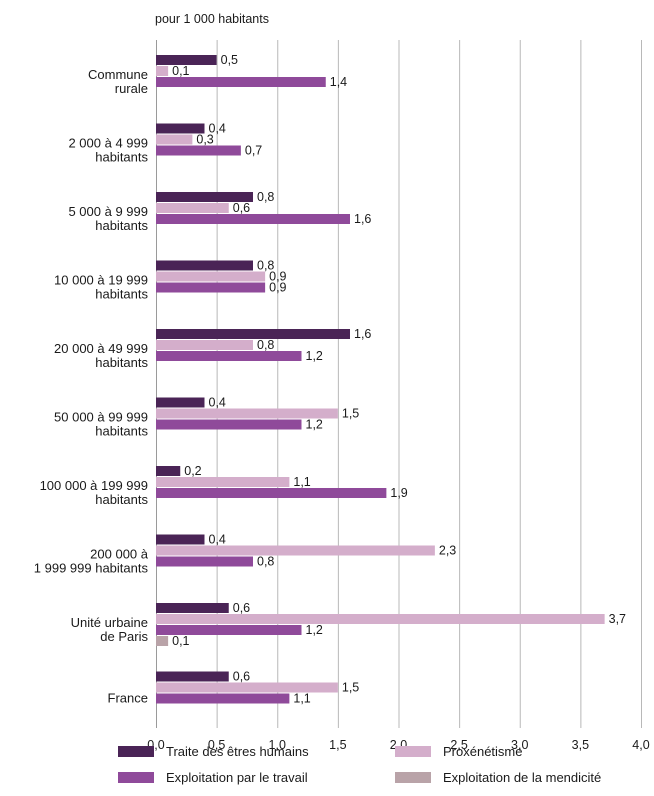  Describe the element at coordinates (237, 777) in the screenshot. I see `legend-label: Exploitation par le travail` at that location.